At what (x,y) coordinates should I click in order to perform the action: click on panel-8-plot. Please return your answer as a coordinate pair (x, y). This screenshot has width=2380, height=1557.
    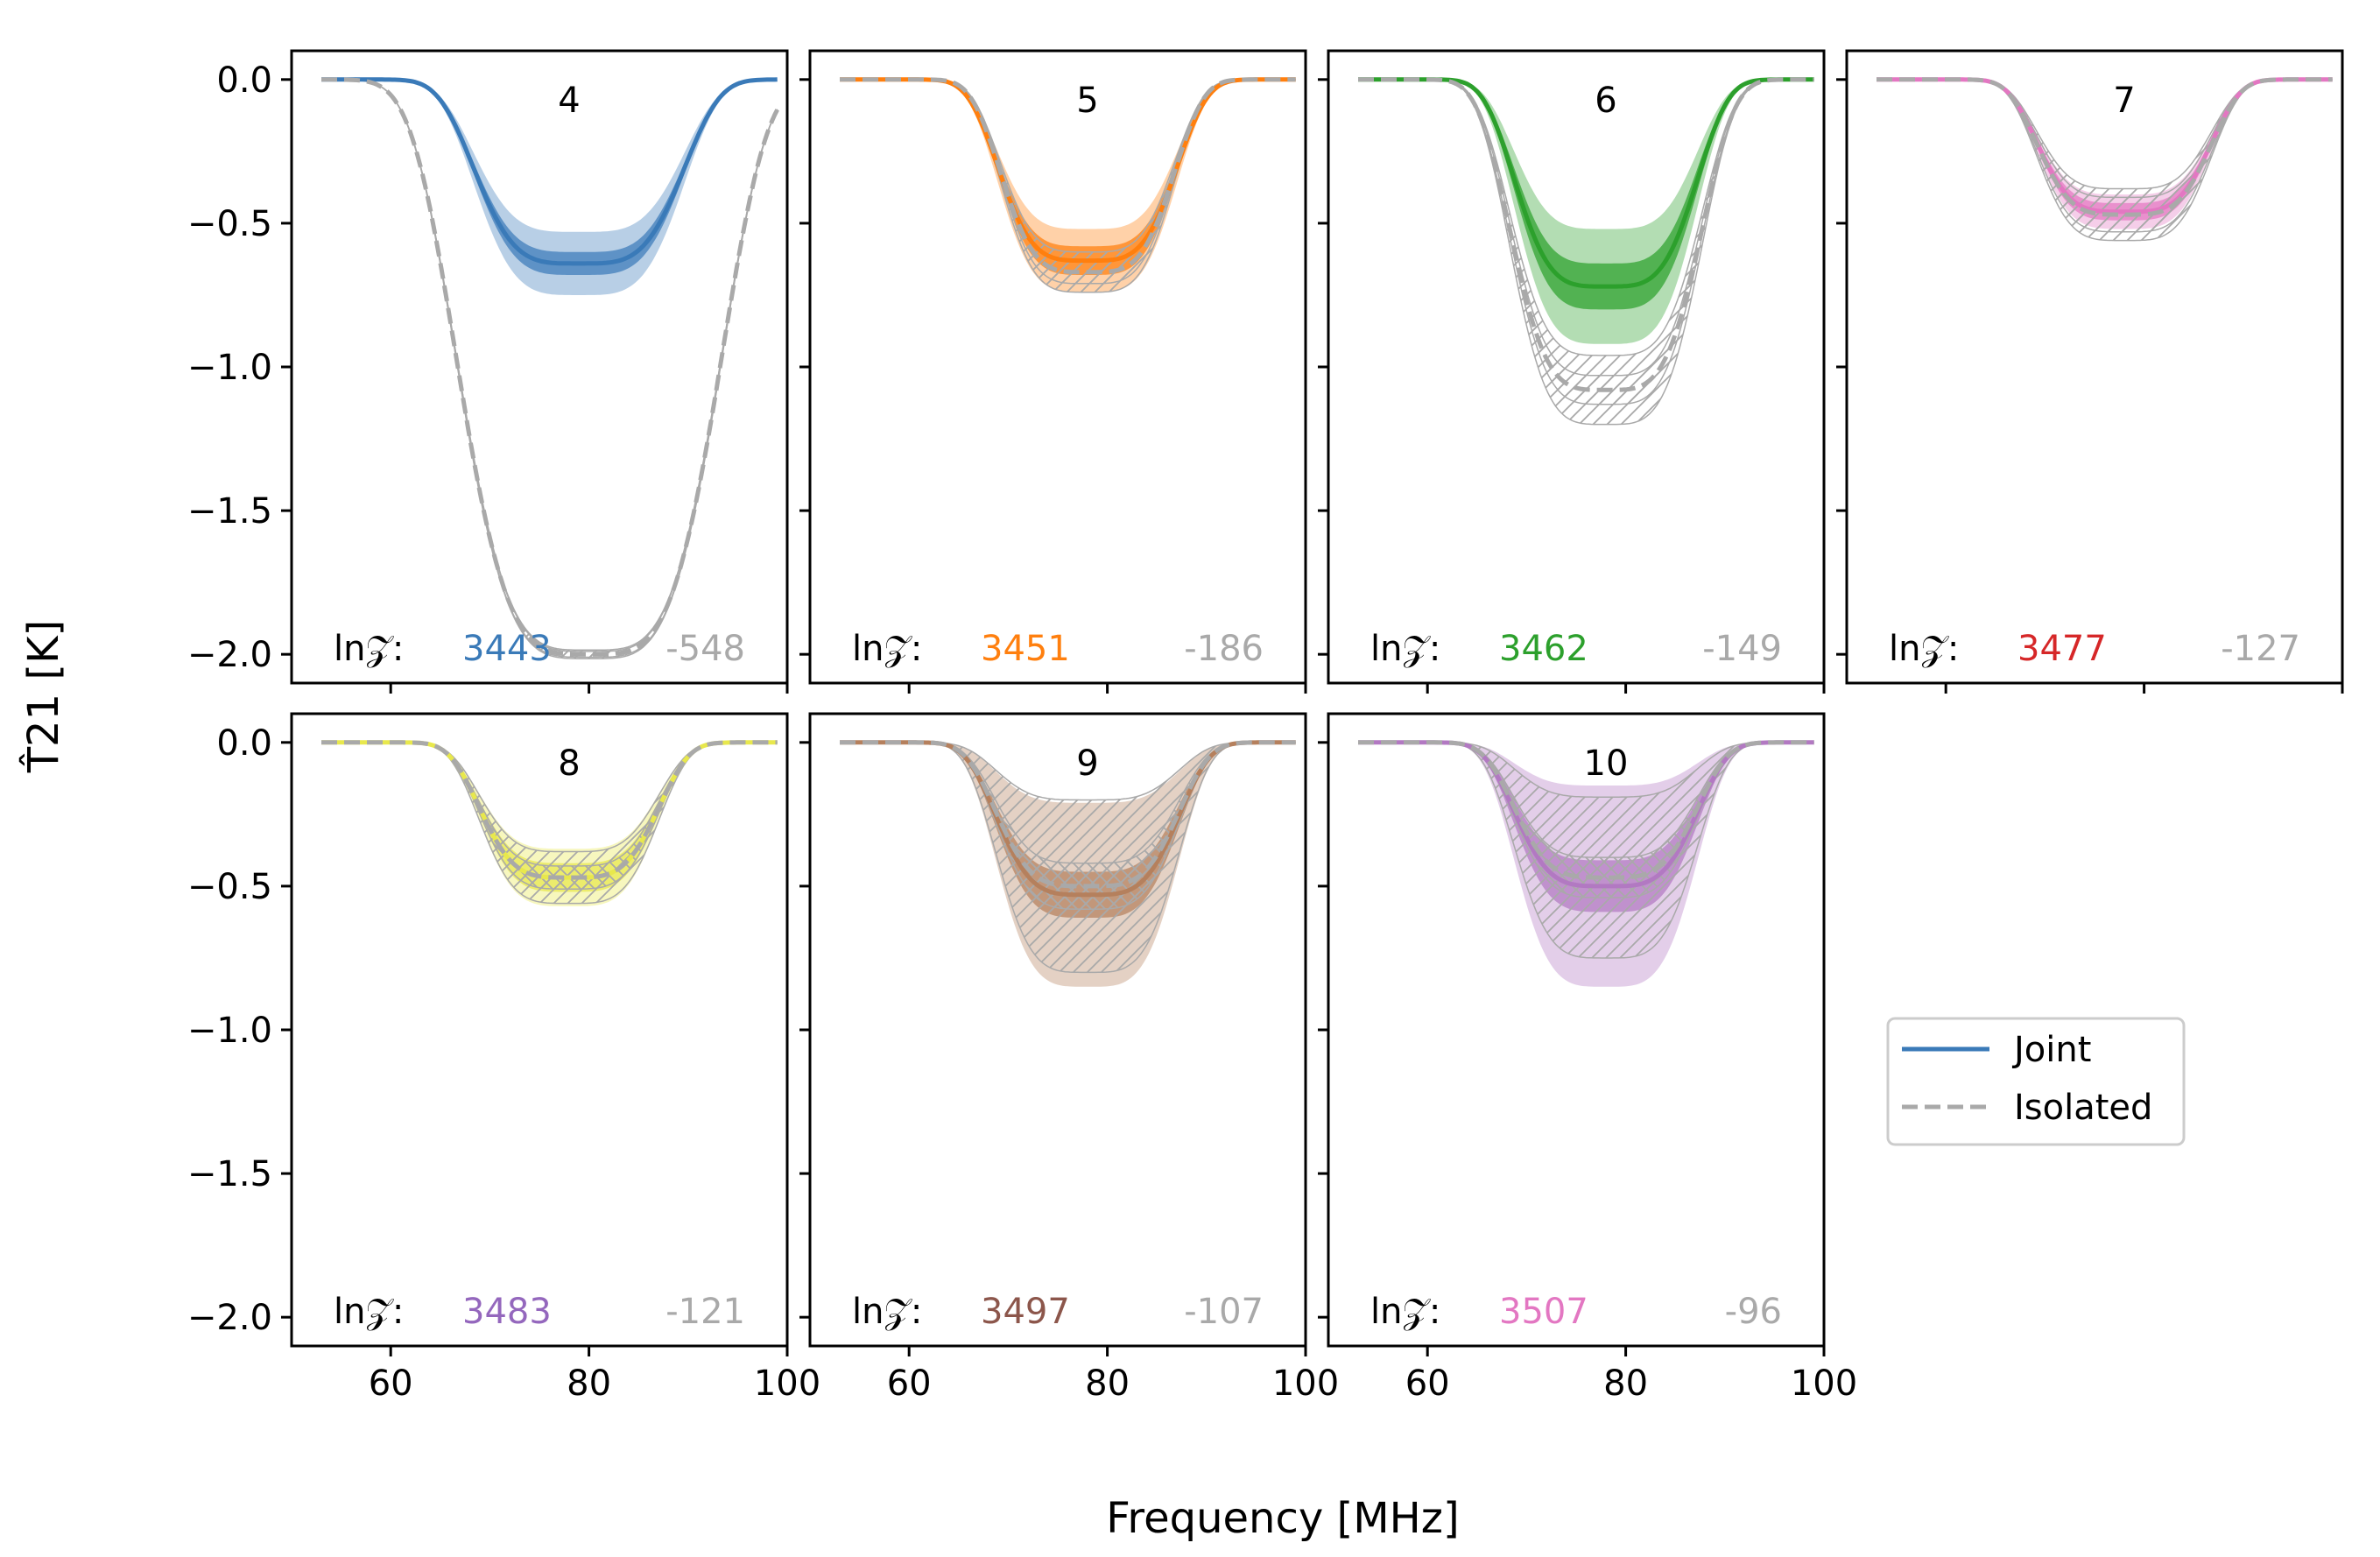
    Looking at the image, I should click on (549, 823).